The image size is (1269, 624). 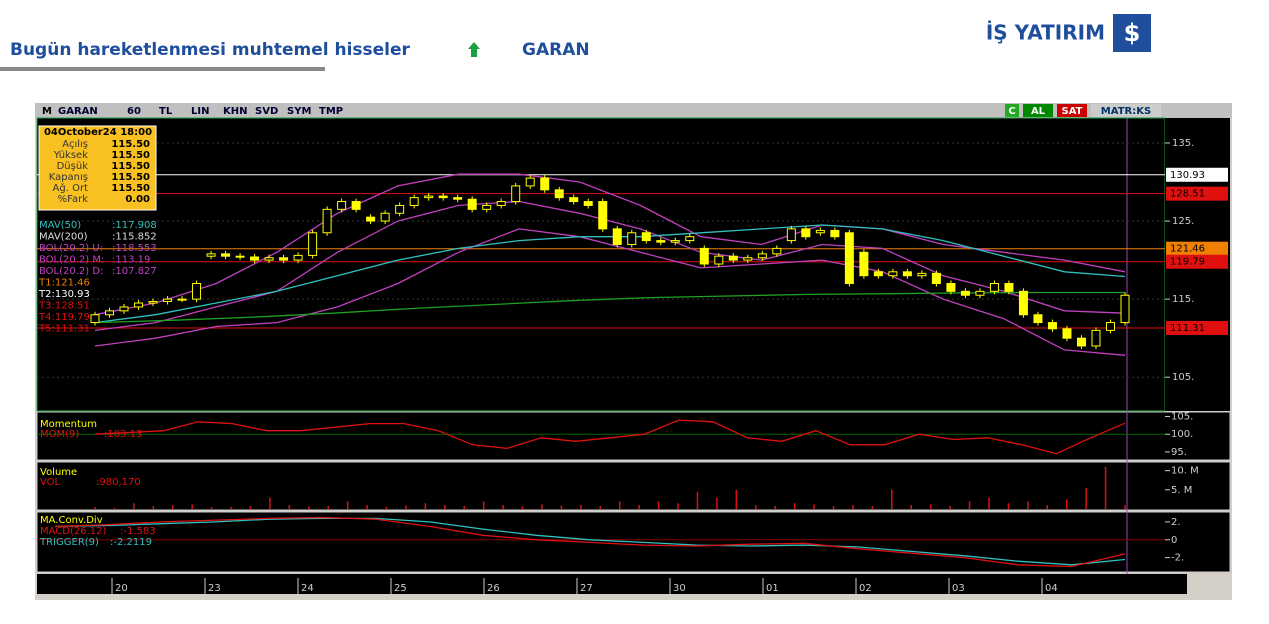 What do you see at coordinates (130, 144) in the screenshot?
I see `info-value: 115.50` at bounding box center [130, 144].